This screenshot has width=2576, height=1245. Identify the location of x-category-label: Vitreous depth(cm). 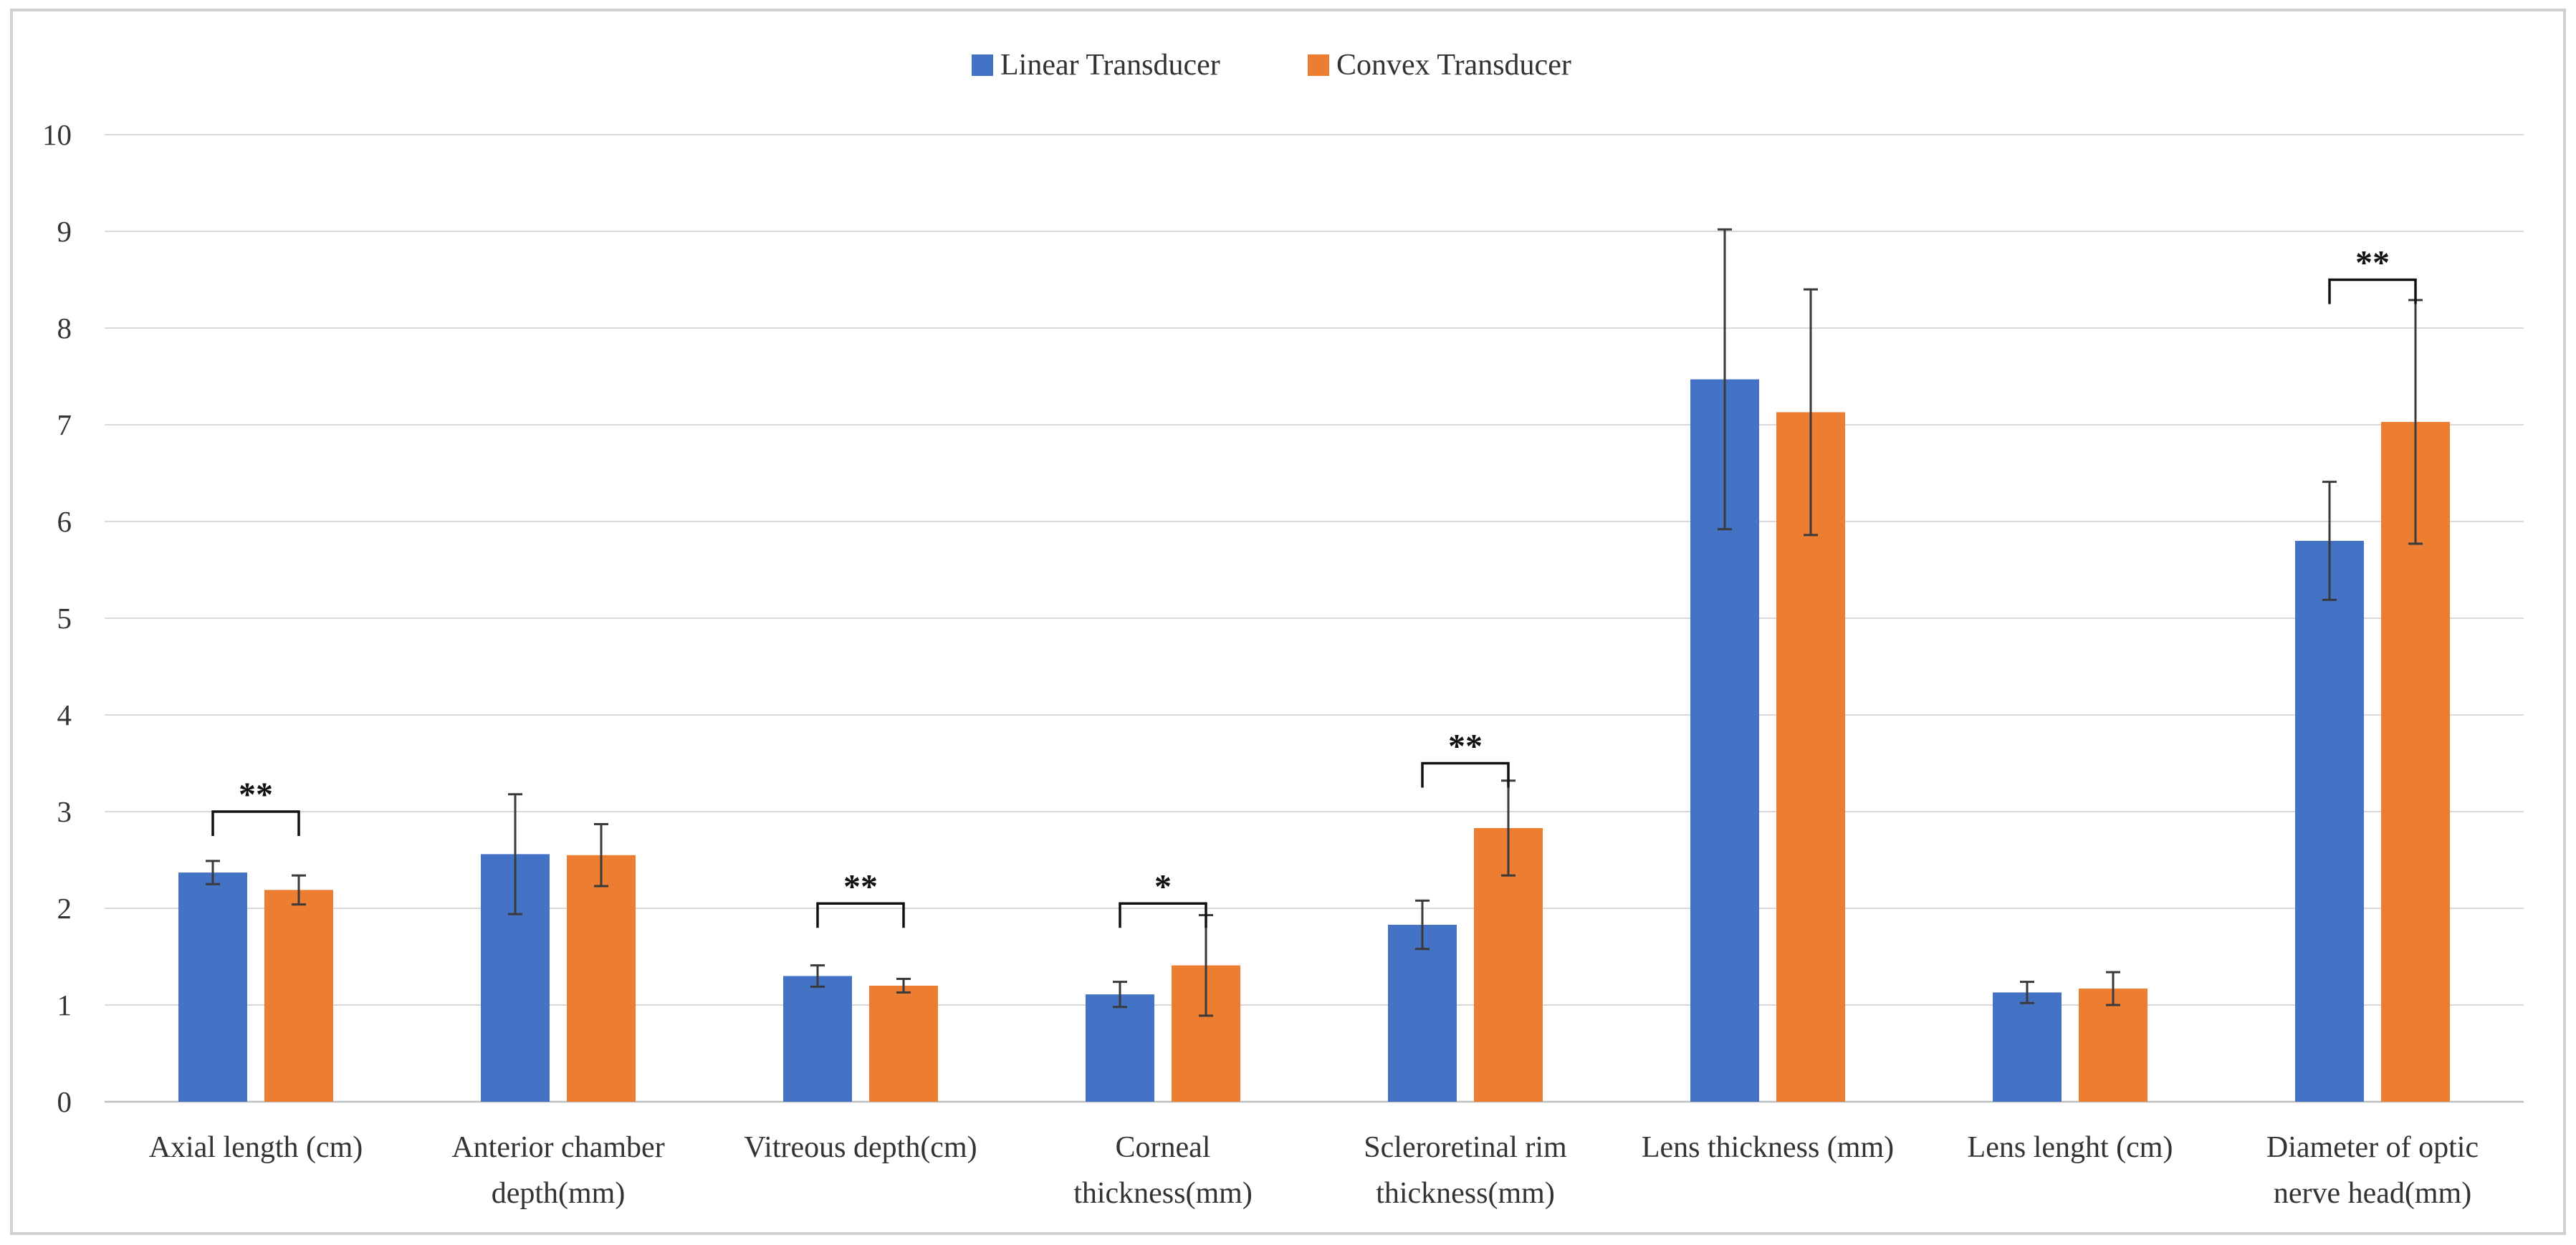
(861, 1147).